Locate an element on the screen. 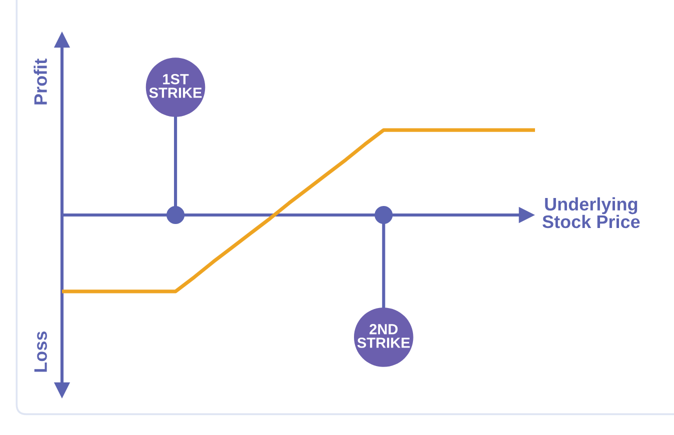  text: Loss is located at coordinates (40, 352).